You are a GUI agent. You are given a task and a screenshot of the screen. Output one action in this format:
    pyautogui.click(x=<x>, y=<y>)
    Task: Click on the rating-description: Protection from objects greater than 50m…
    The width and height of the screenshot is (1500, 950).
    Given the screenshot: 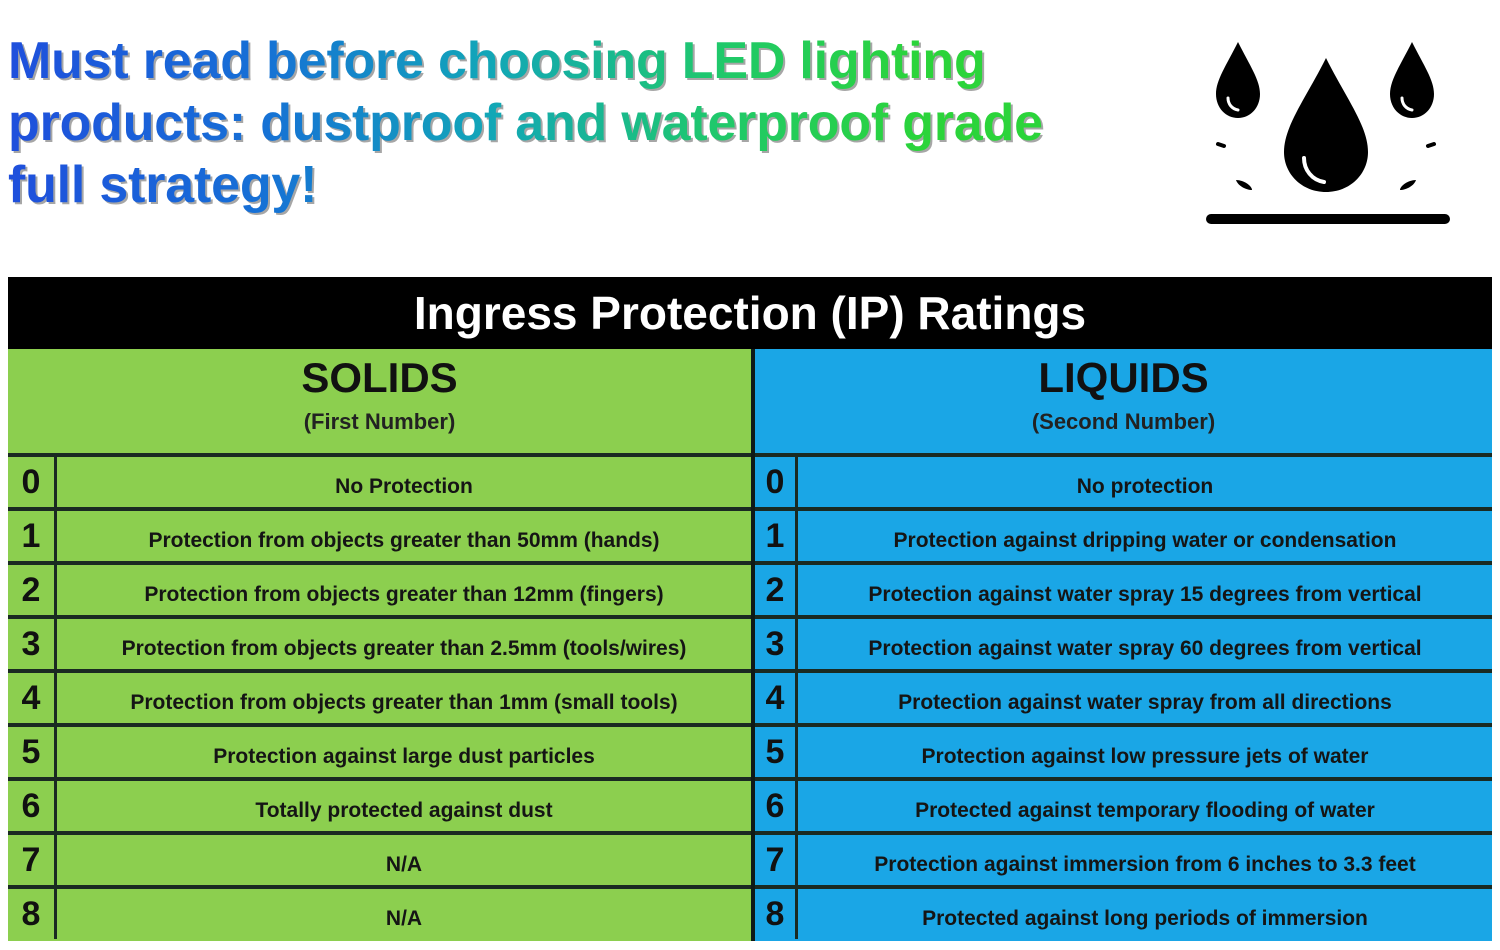 What is the action you would take?
    pyautogui.click(x=404, y=540)
    